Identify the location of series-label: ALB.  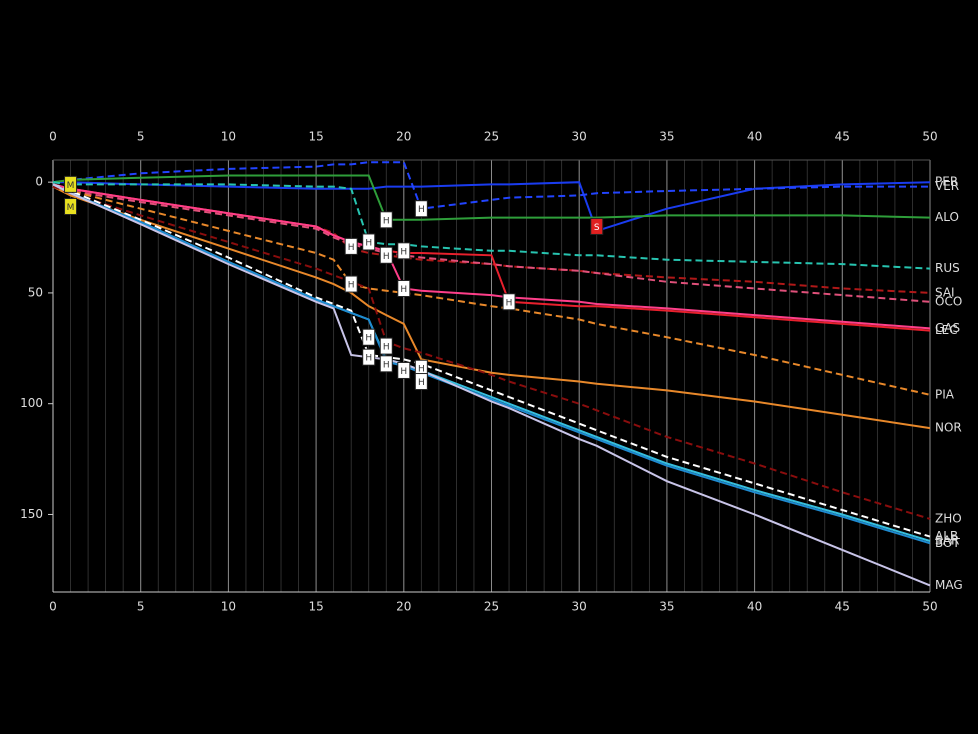
(946, 536).